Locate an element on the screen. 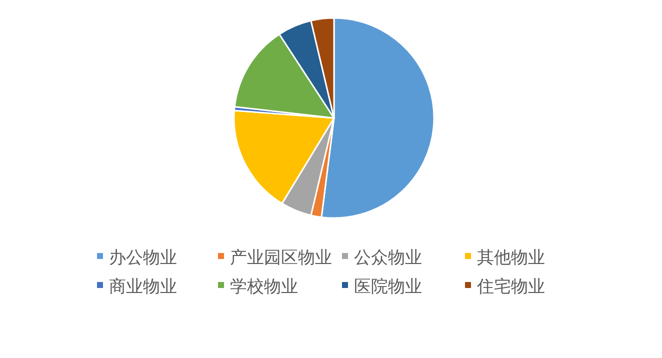 This screenshot has height=358, width=662. legend-label: 住宅物业 is located at coordinates (510, 287).